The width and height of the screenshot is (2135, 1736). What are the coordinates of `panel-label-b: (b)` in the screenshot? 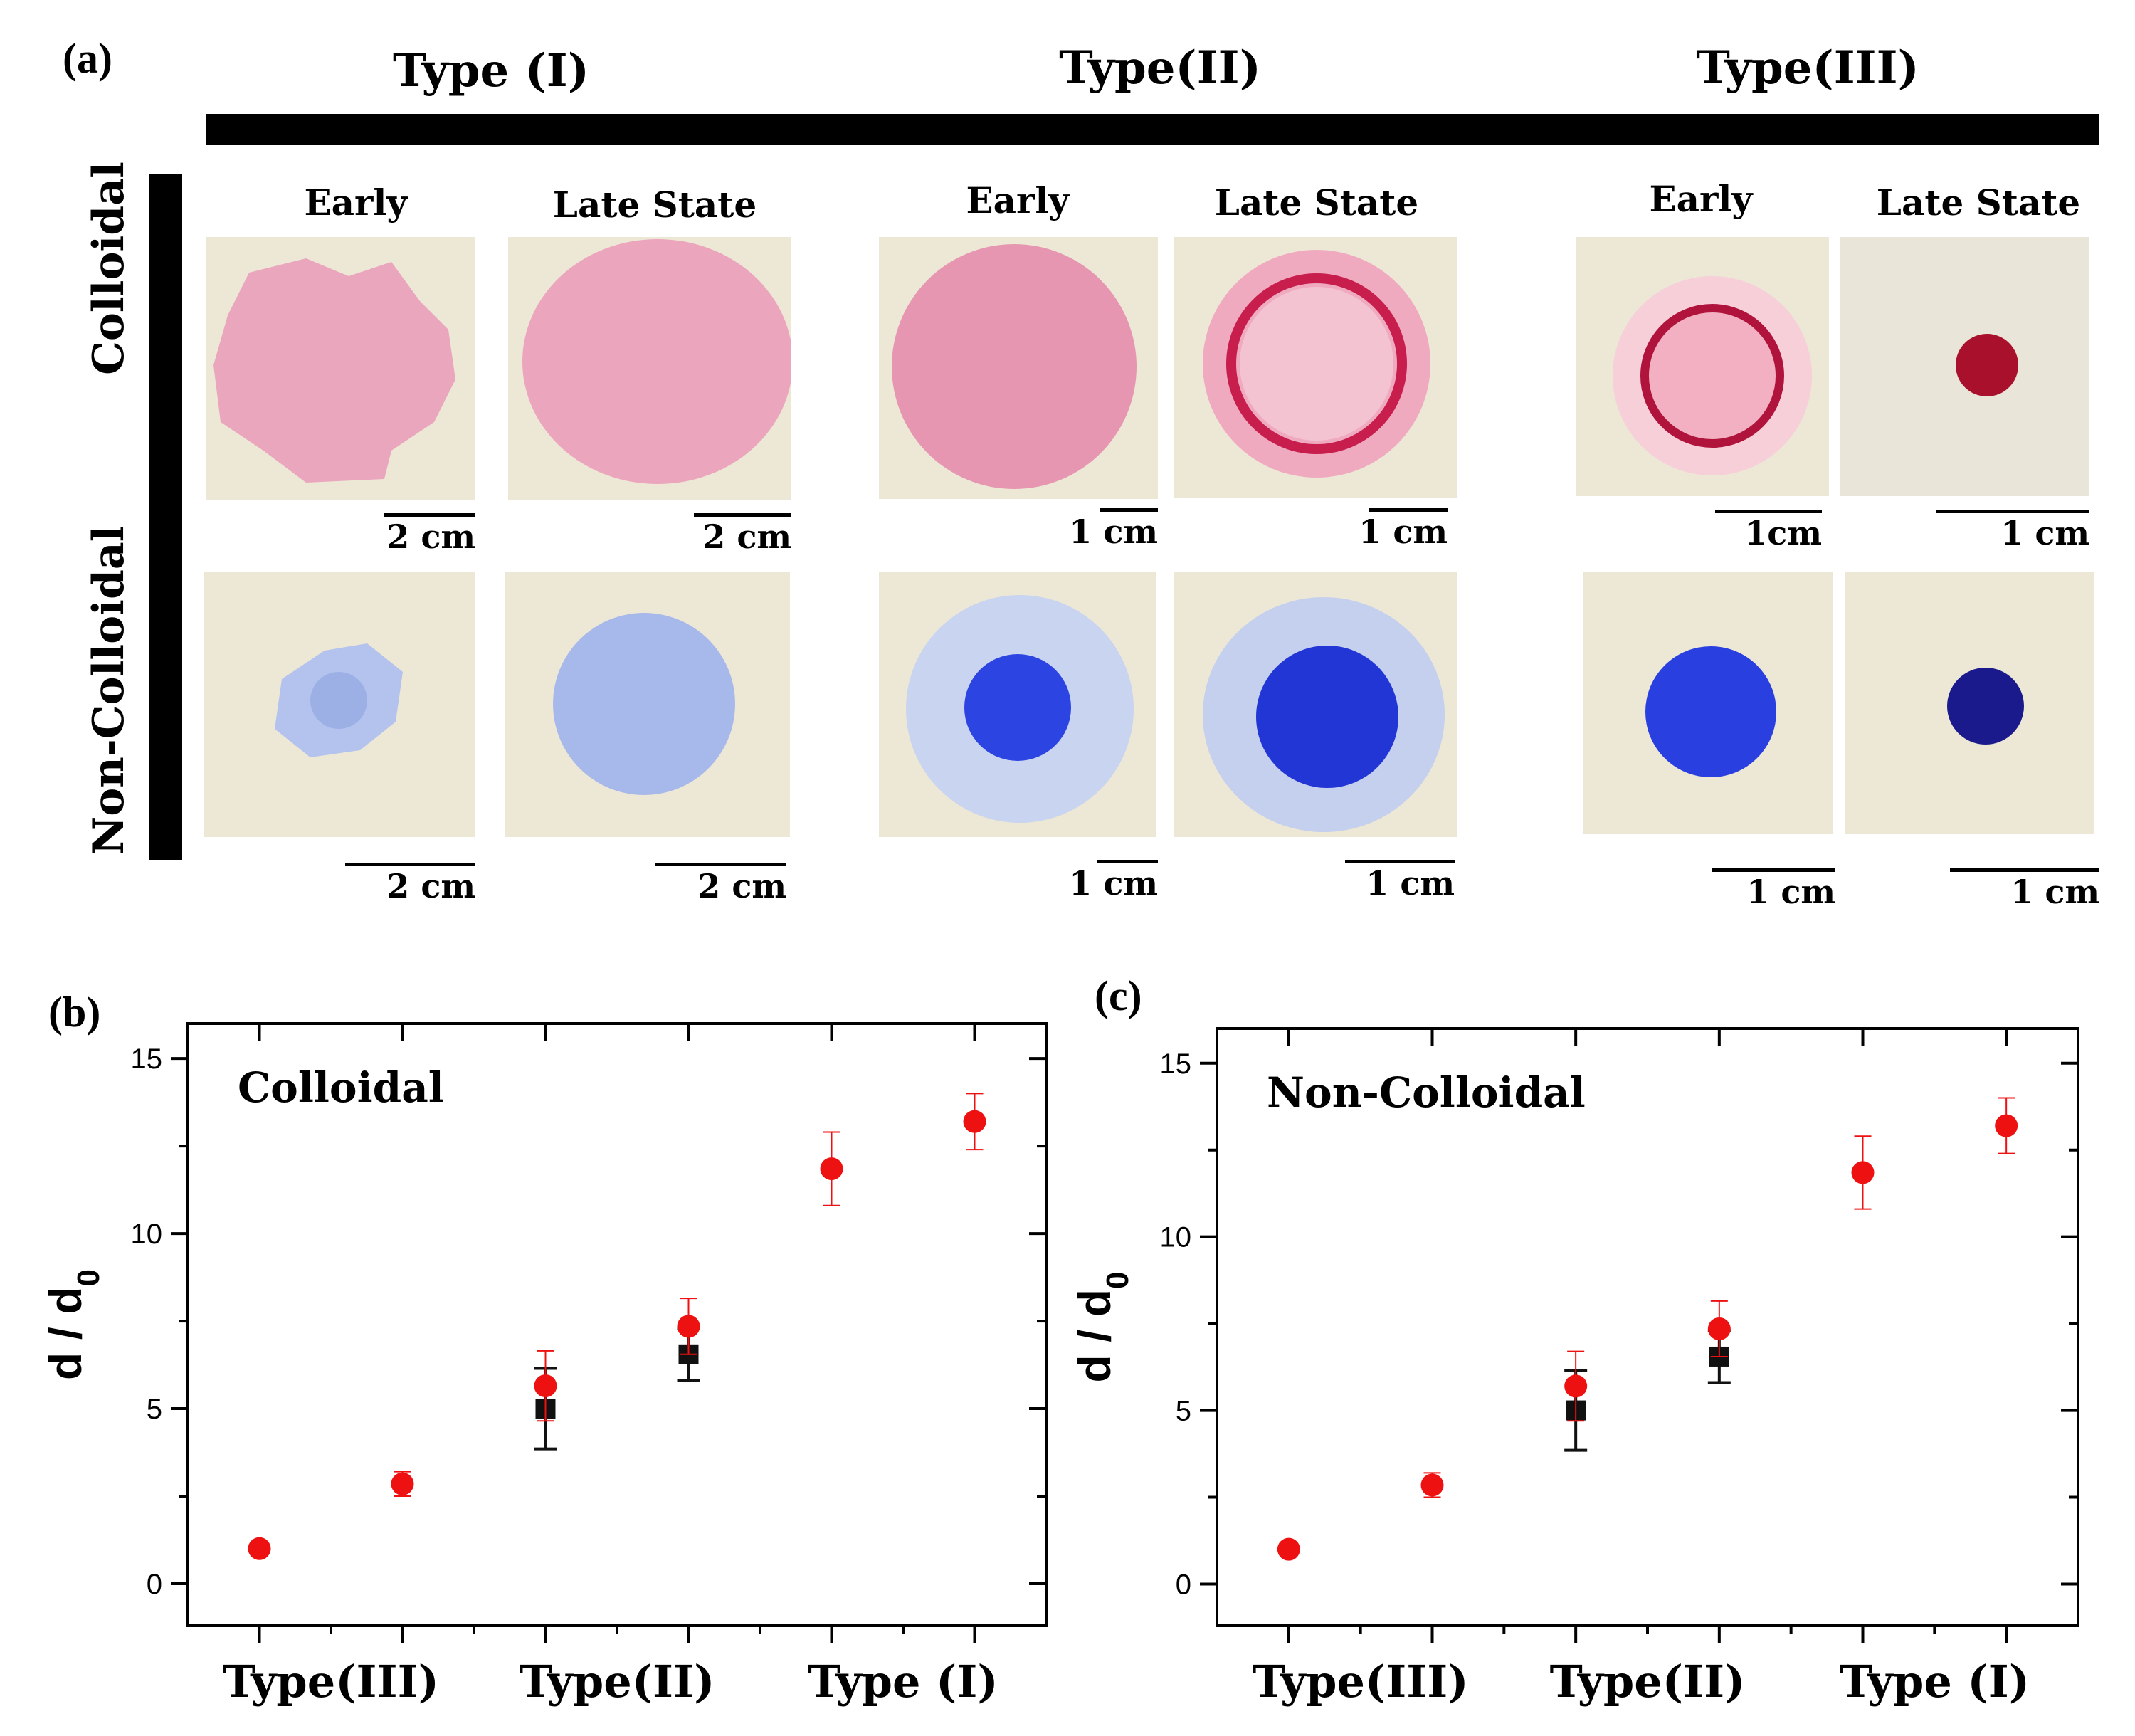 It's located at (74, 1012).